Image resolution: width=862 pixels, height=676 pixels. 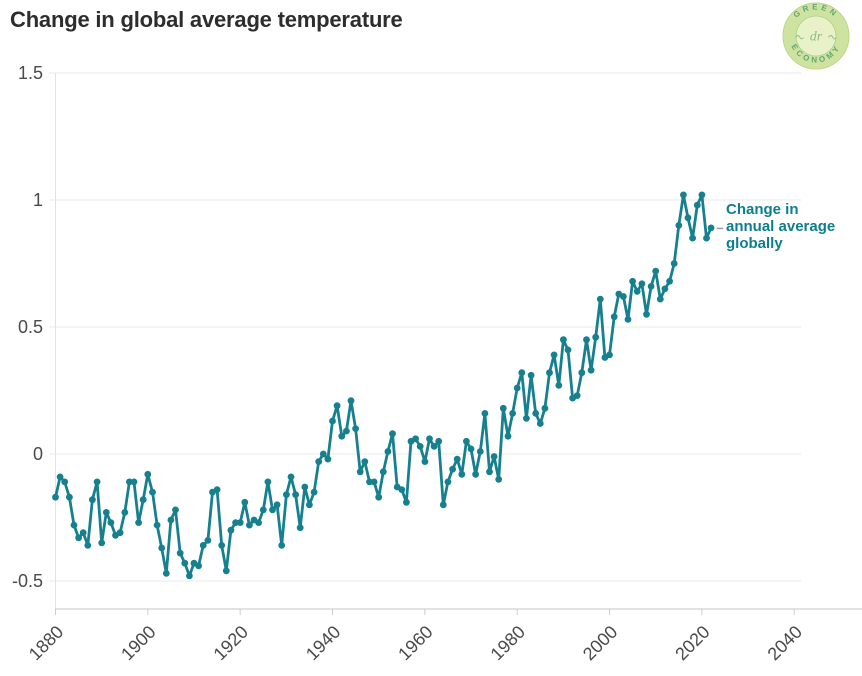 I want to click on annotation-line: globally, so click(x=754, y=243).